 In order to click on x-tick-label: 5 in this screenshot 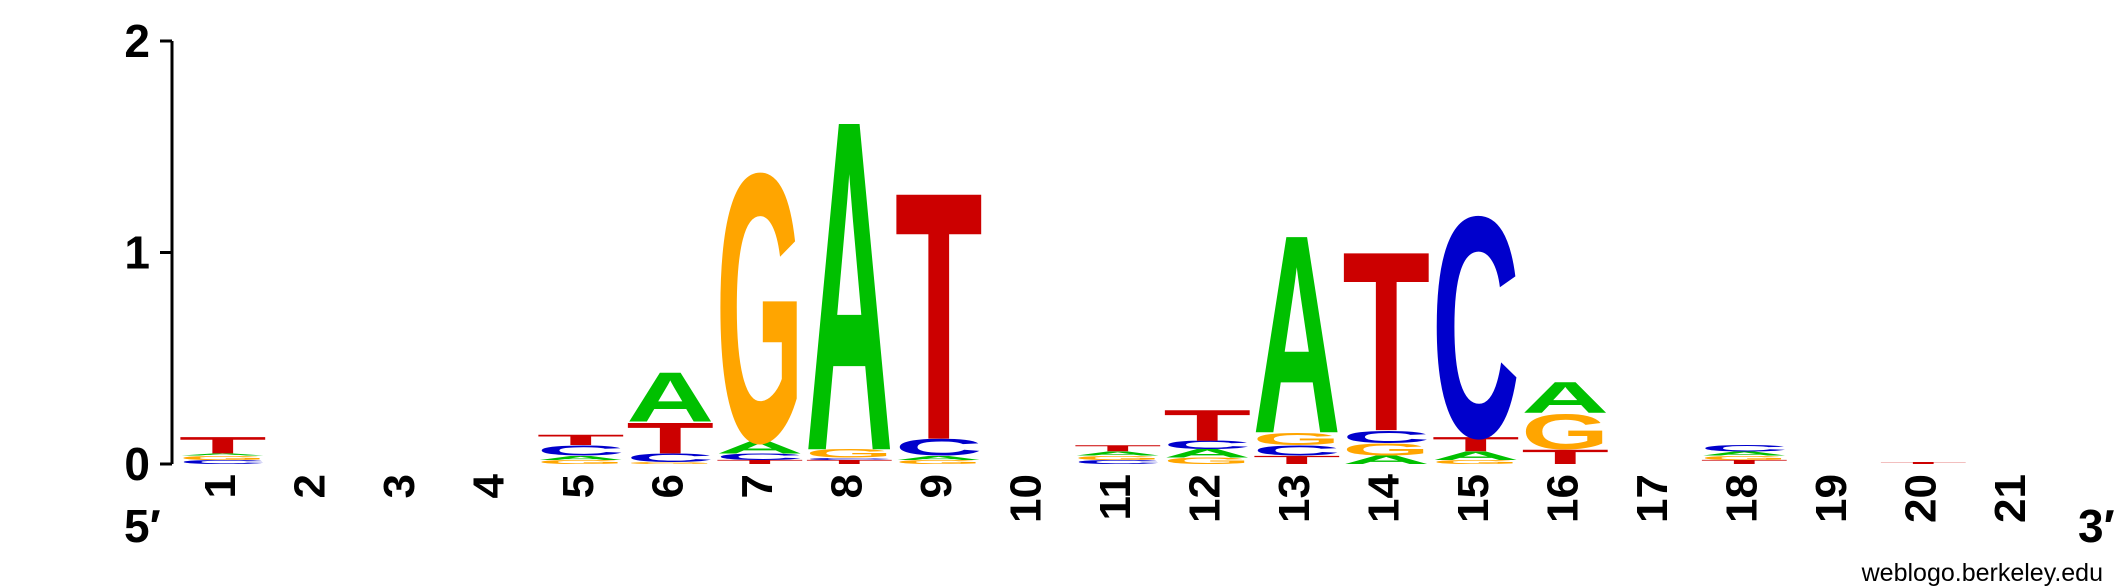, I will do `click(578, 486)`.